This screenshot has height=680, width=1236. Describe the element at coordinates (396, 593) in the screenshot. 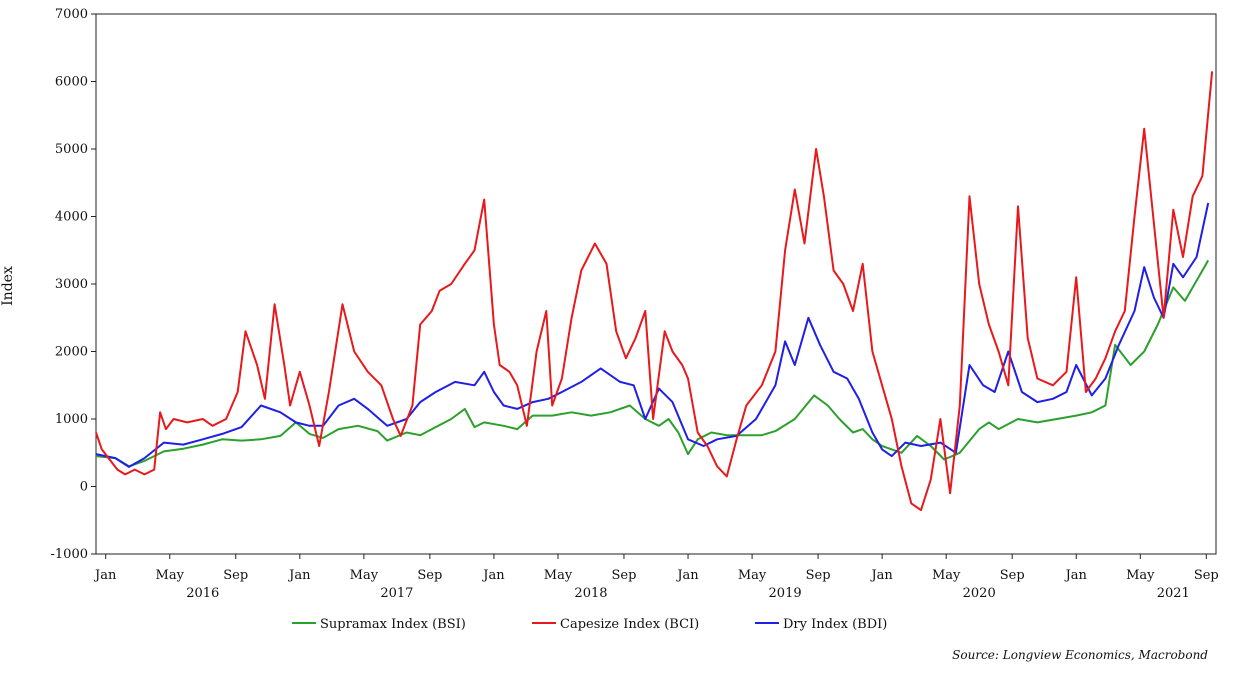

I see `x-year-label: 2017` at that location.